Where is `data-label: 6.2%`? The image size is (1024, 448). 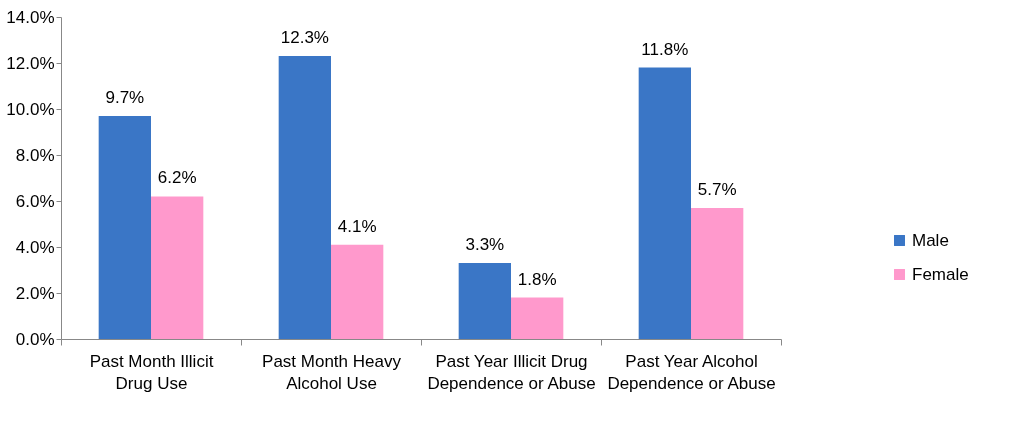 data-label: 6.2% is located at coordinates (177, 178).